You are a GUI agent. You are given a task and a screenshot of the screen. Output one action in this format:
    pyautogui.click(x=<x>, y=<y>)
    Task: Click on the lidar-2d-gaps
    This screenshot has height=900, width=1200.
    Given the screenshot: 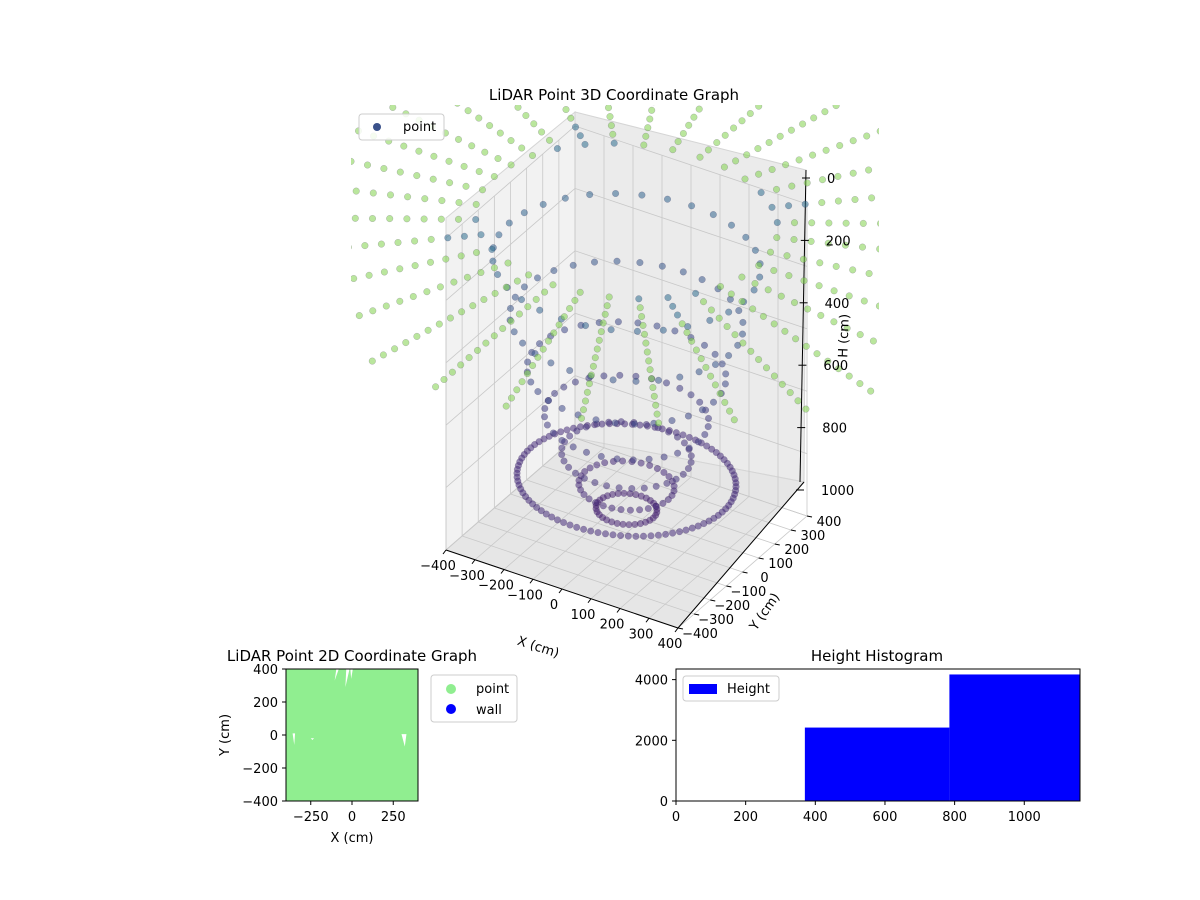 What is the action you would take?
    pyautogui.click(x=349, y=708)
    